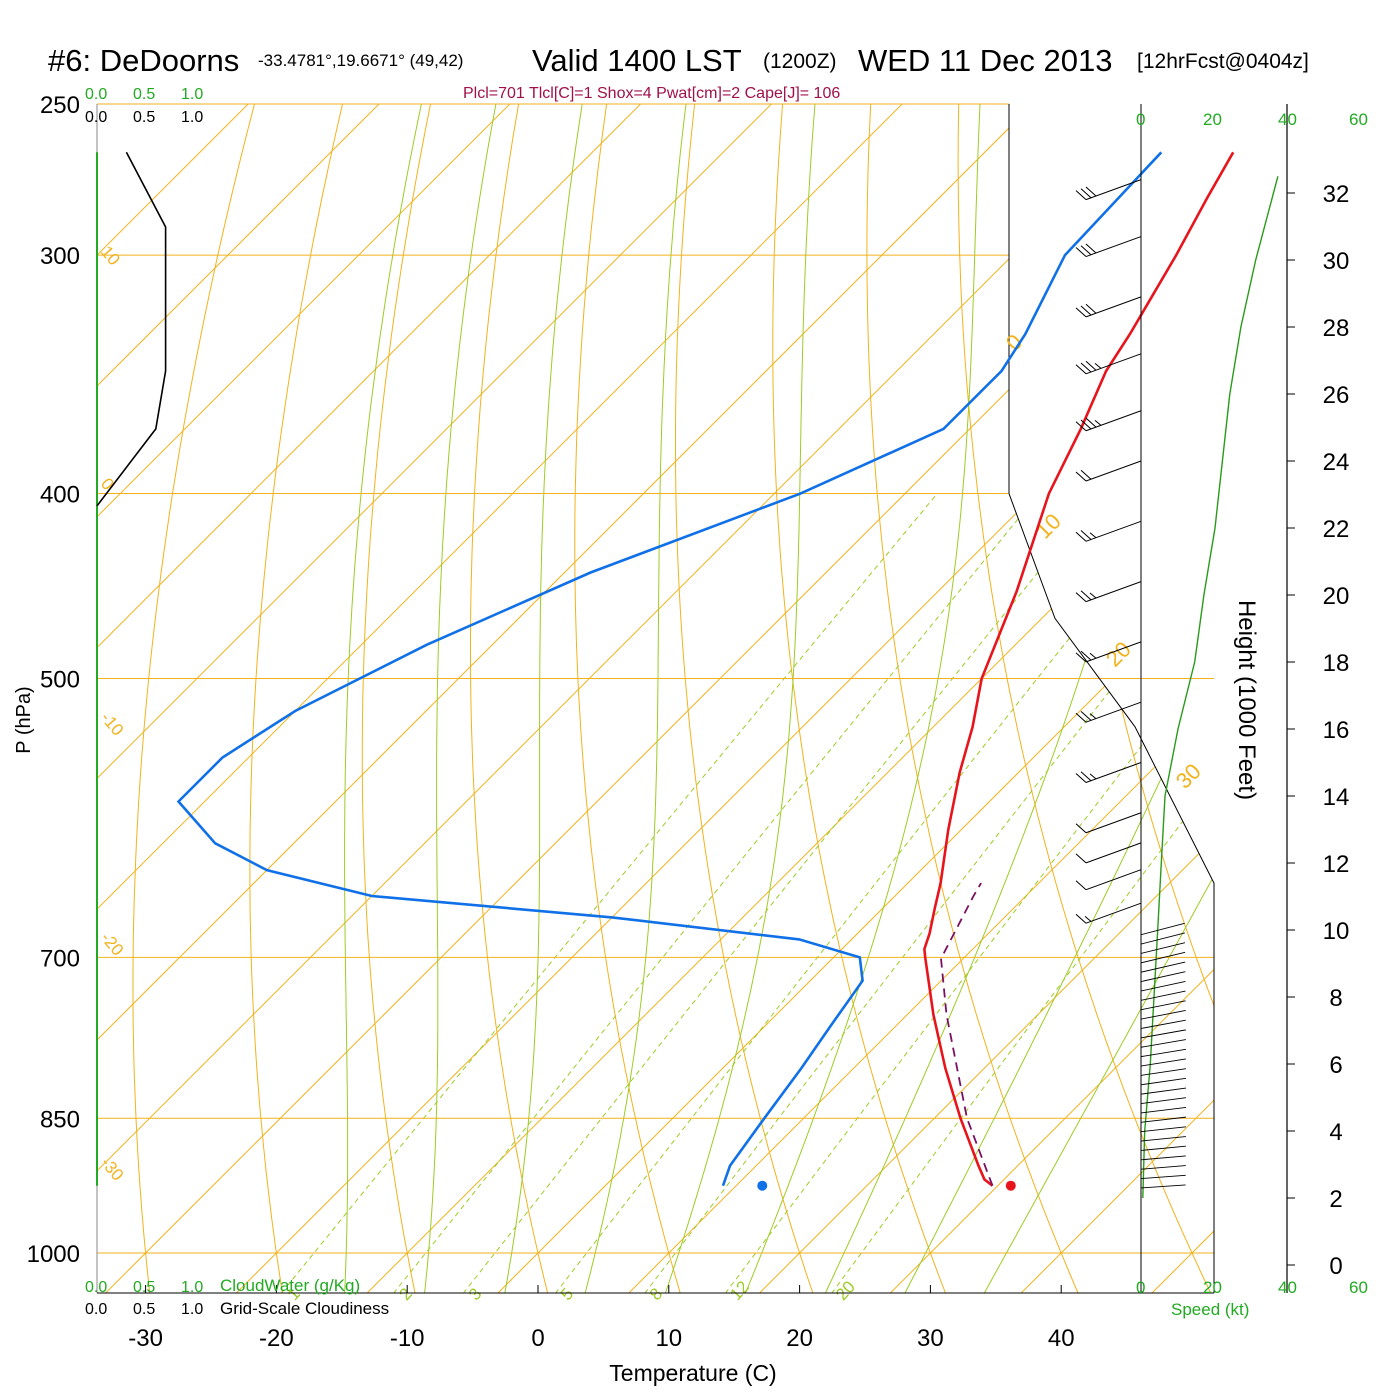 This screenshot has height=1400, width=1400. I want to click on x-tick-label: -20, so click(276, 1338).